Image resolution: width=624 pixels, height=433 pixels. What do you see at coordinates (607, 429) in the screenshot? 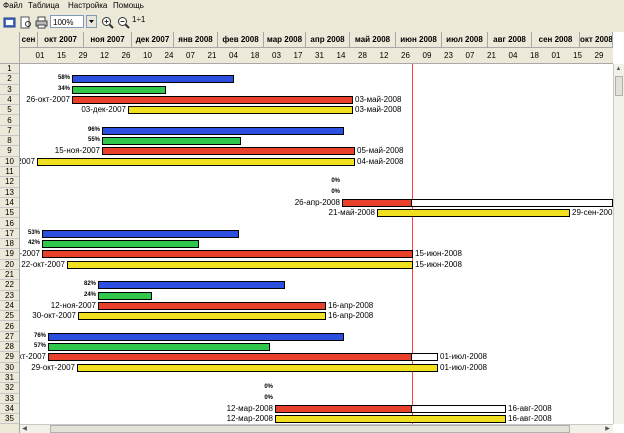
I see `scroll-right-icon: ▶` at bounding box center [607, 429].